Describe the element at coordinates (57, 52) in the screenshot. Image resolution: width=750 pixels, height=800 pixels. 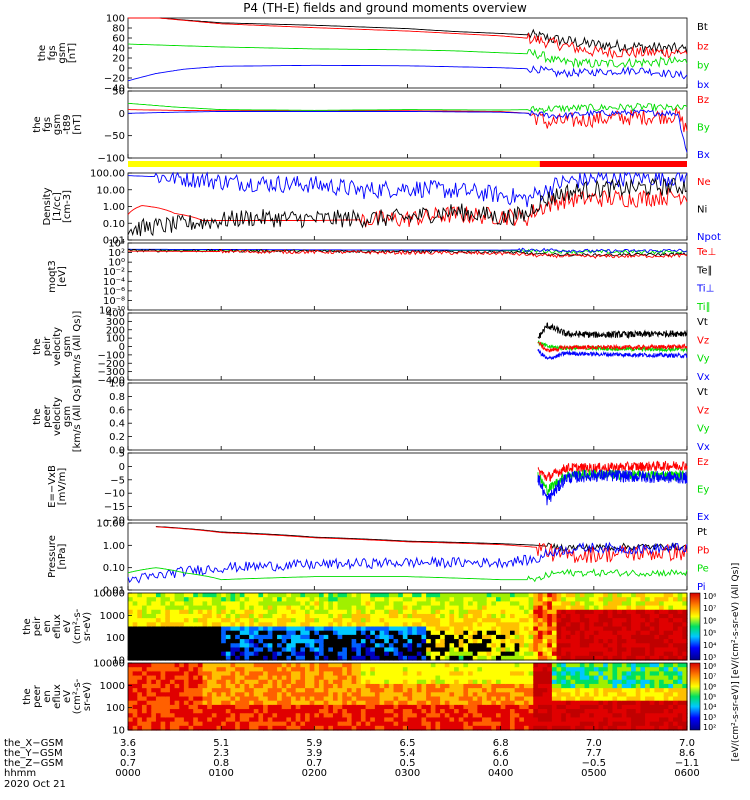
I see `y-axis-label: the fgs gsm [nT]` at that location.